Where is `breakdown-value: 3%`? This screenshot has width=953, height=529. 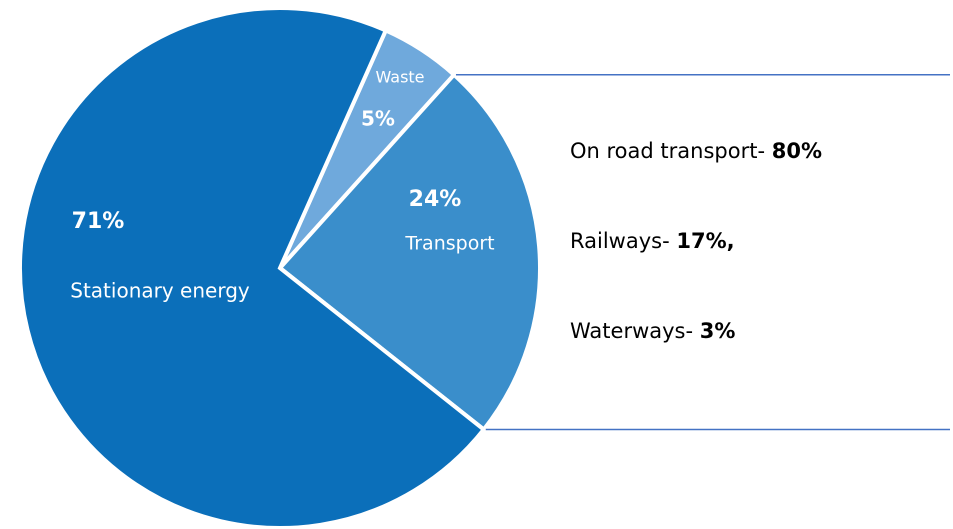
breakdown-value: 3% is located at coordinates (718, 331).